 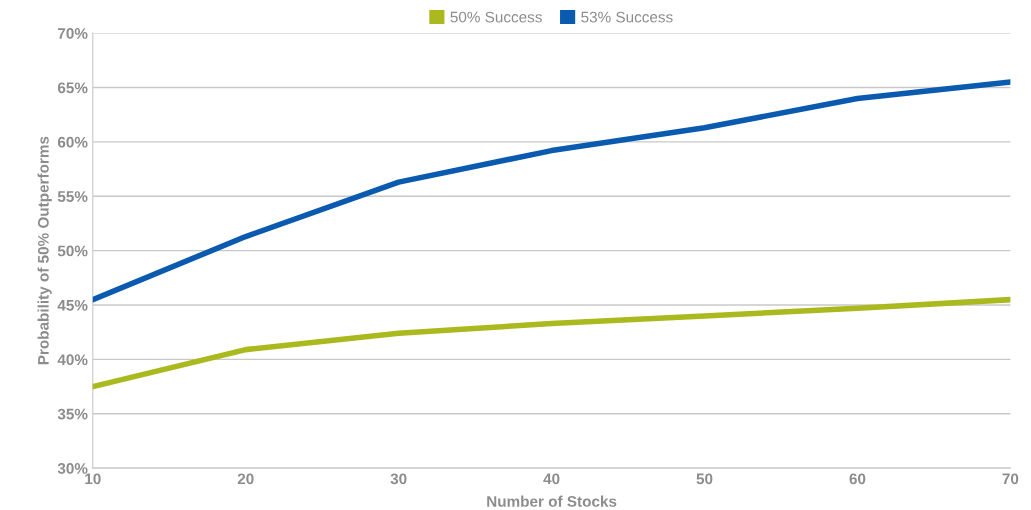 What do you see at coordinates (857, 479) in the screenshot?
I see `x-tick-label: 60` at bounding box center [857, 479].